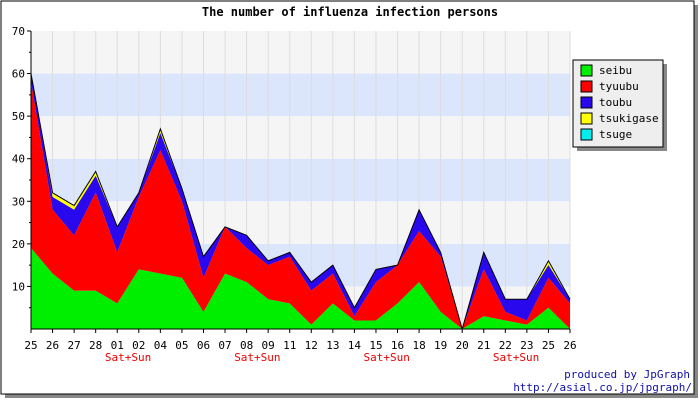 This screenshot has height=404, width=700. I want to click on y-tick-label: 60, so click(18, 74).